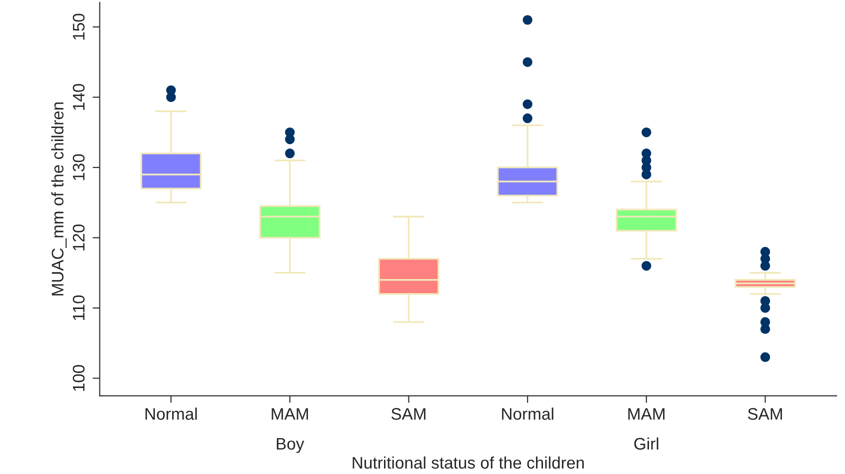  What do you see at coordinates (78, 237) in the screenshot?
I see `y-tick-label: 120` at bounding box center [78, 237].